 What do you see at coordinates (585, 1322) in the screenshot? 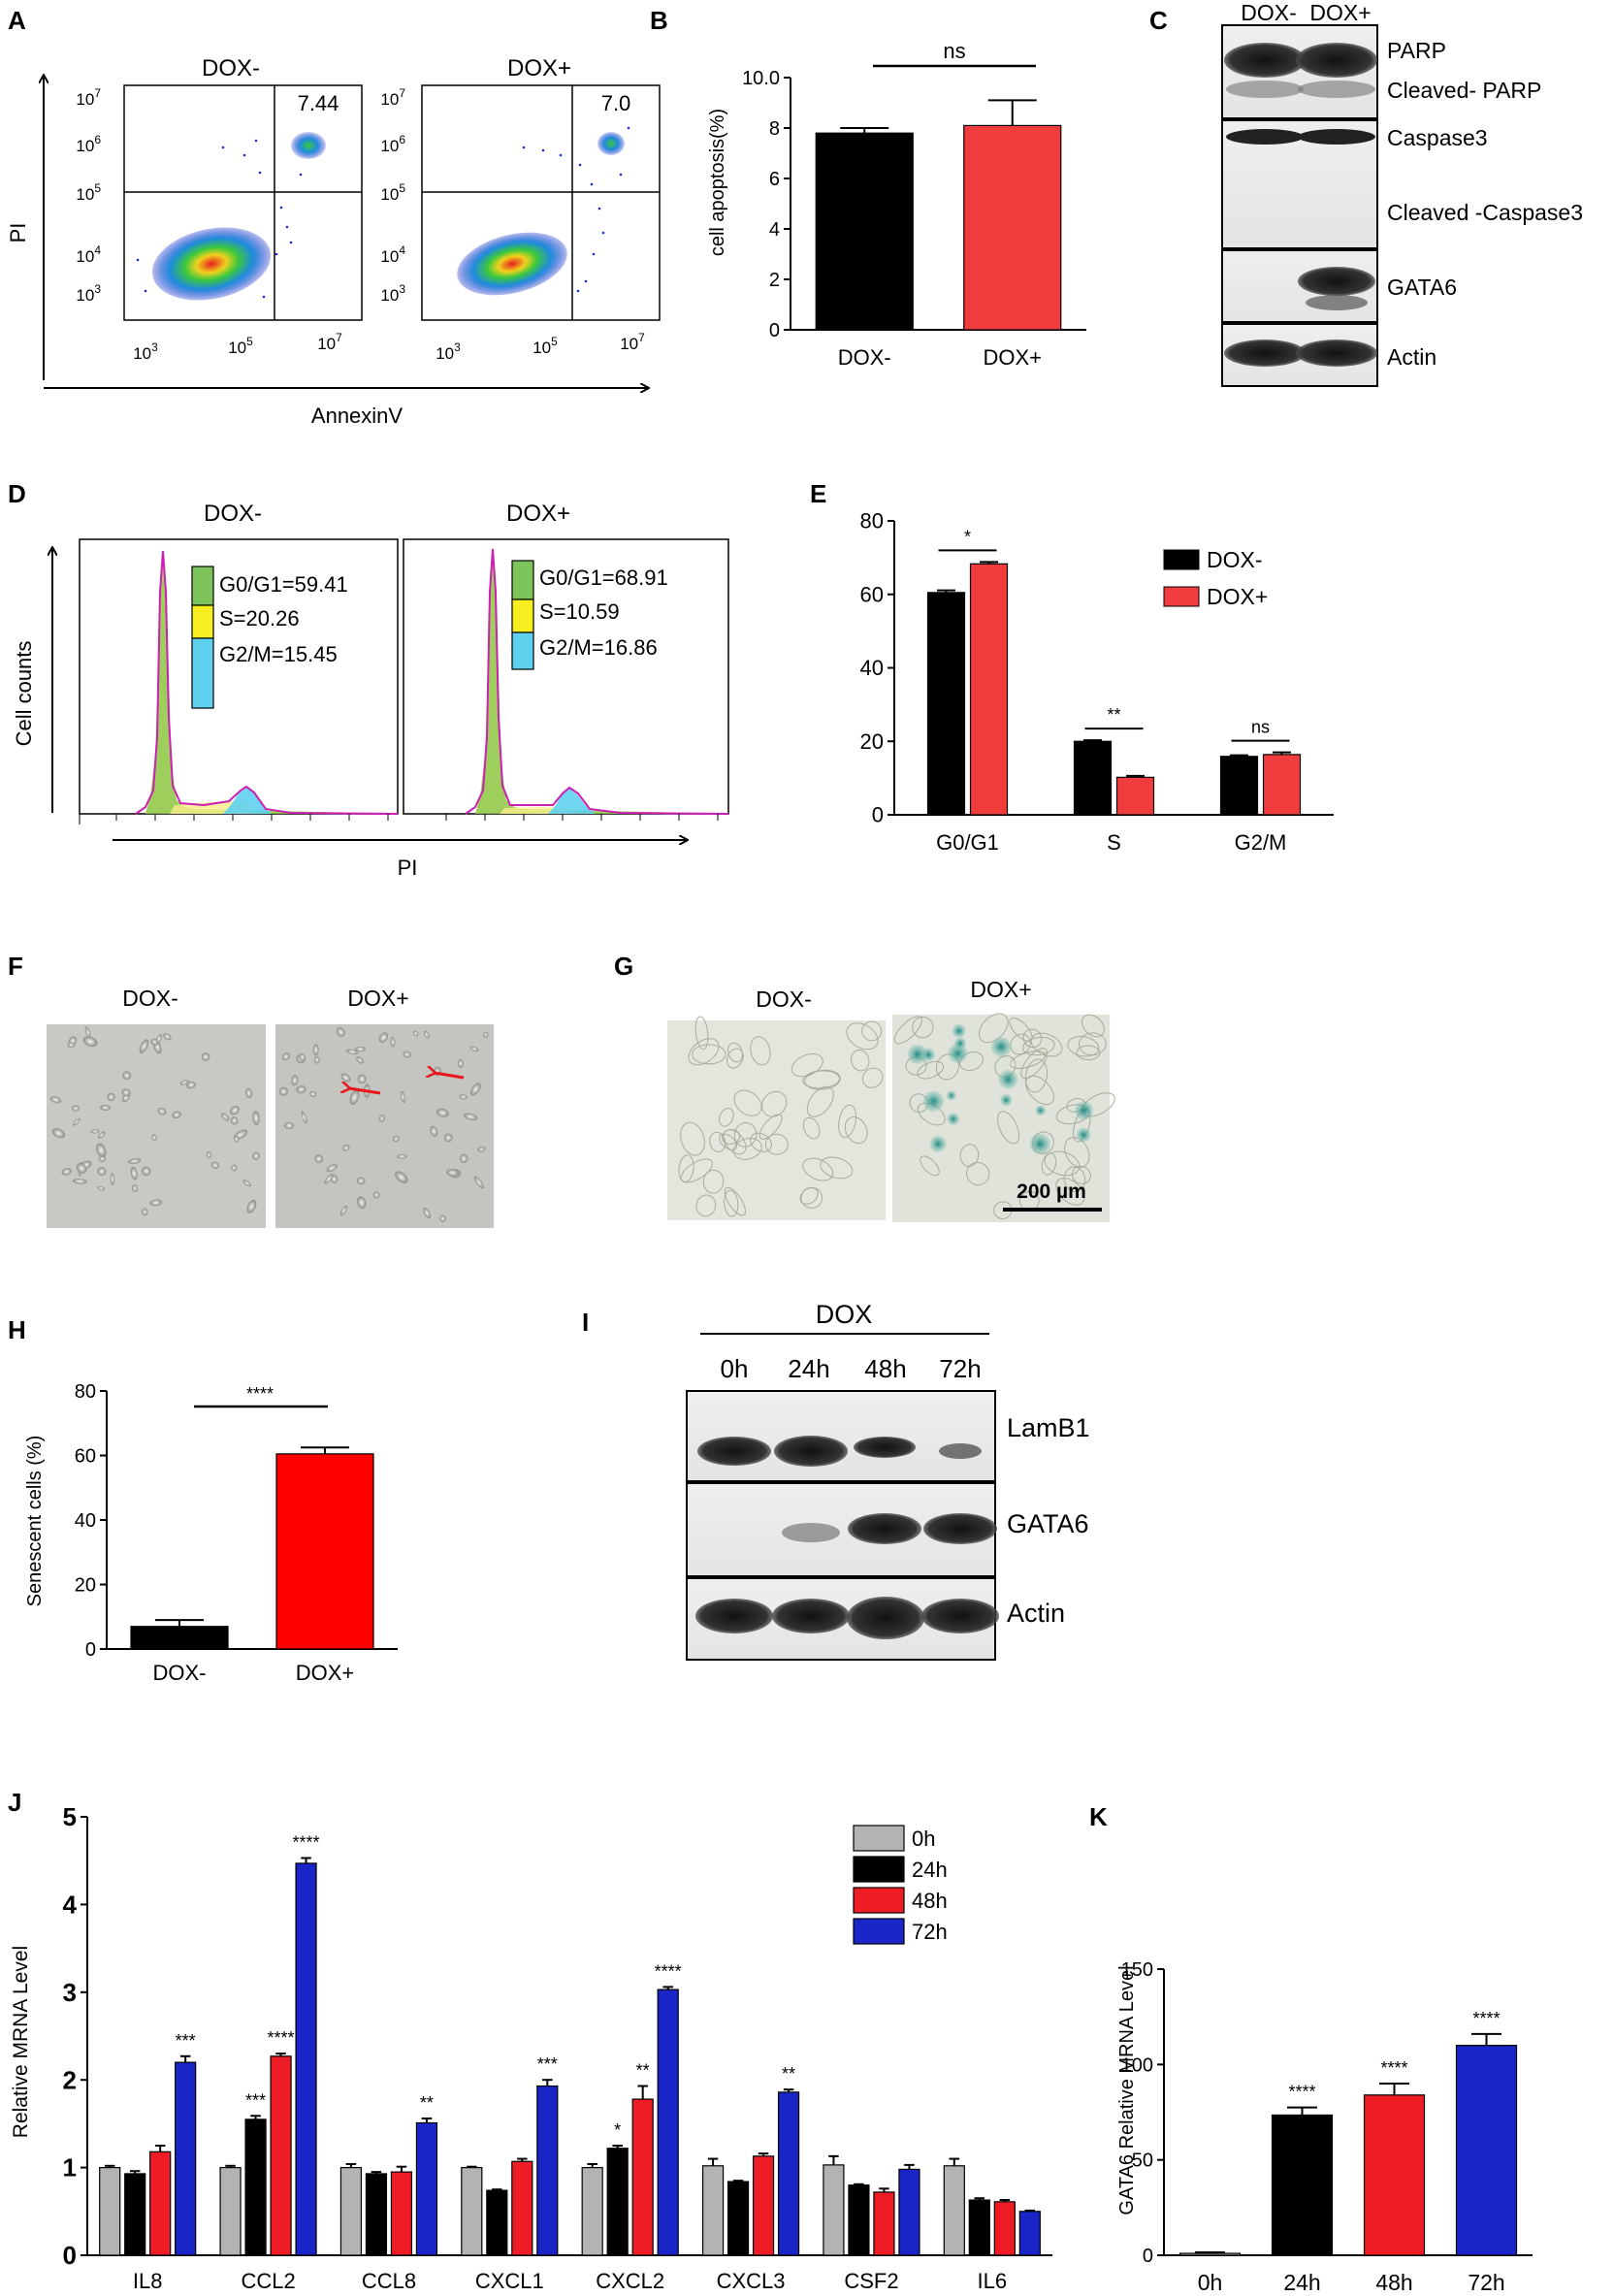
I see `panel-letter-i: I` at bounding box center [585, 1322].